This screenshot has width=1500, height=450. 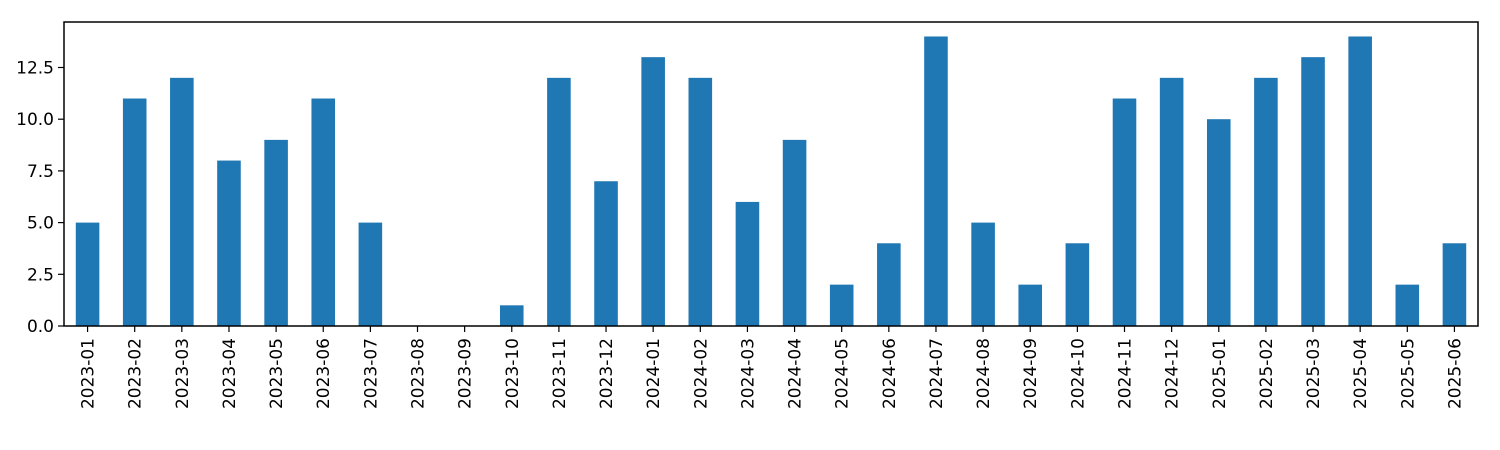 What do you see at coordinates (1031, 373) in the screenshot?
I see `x-tick-label: 2024-09` at bounding box center [1031, 373].